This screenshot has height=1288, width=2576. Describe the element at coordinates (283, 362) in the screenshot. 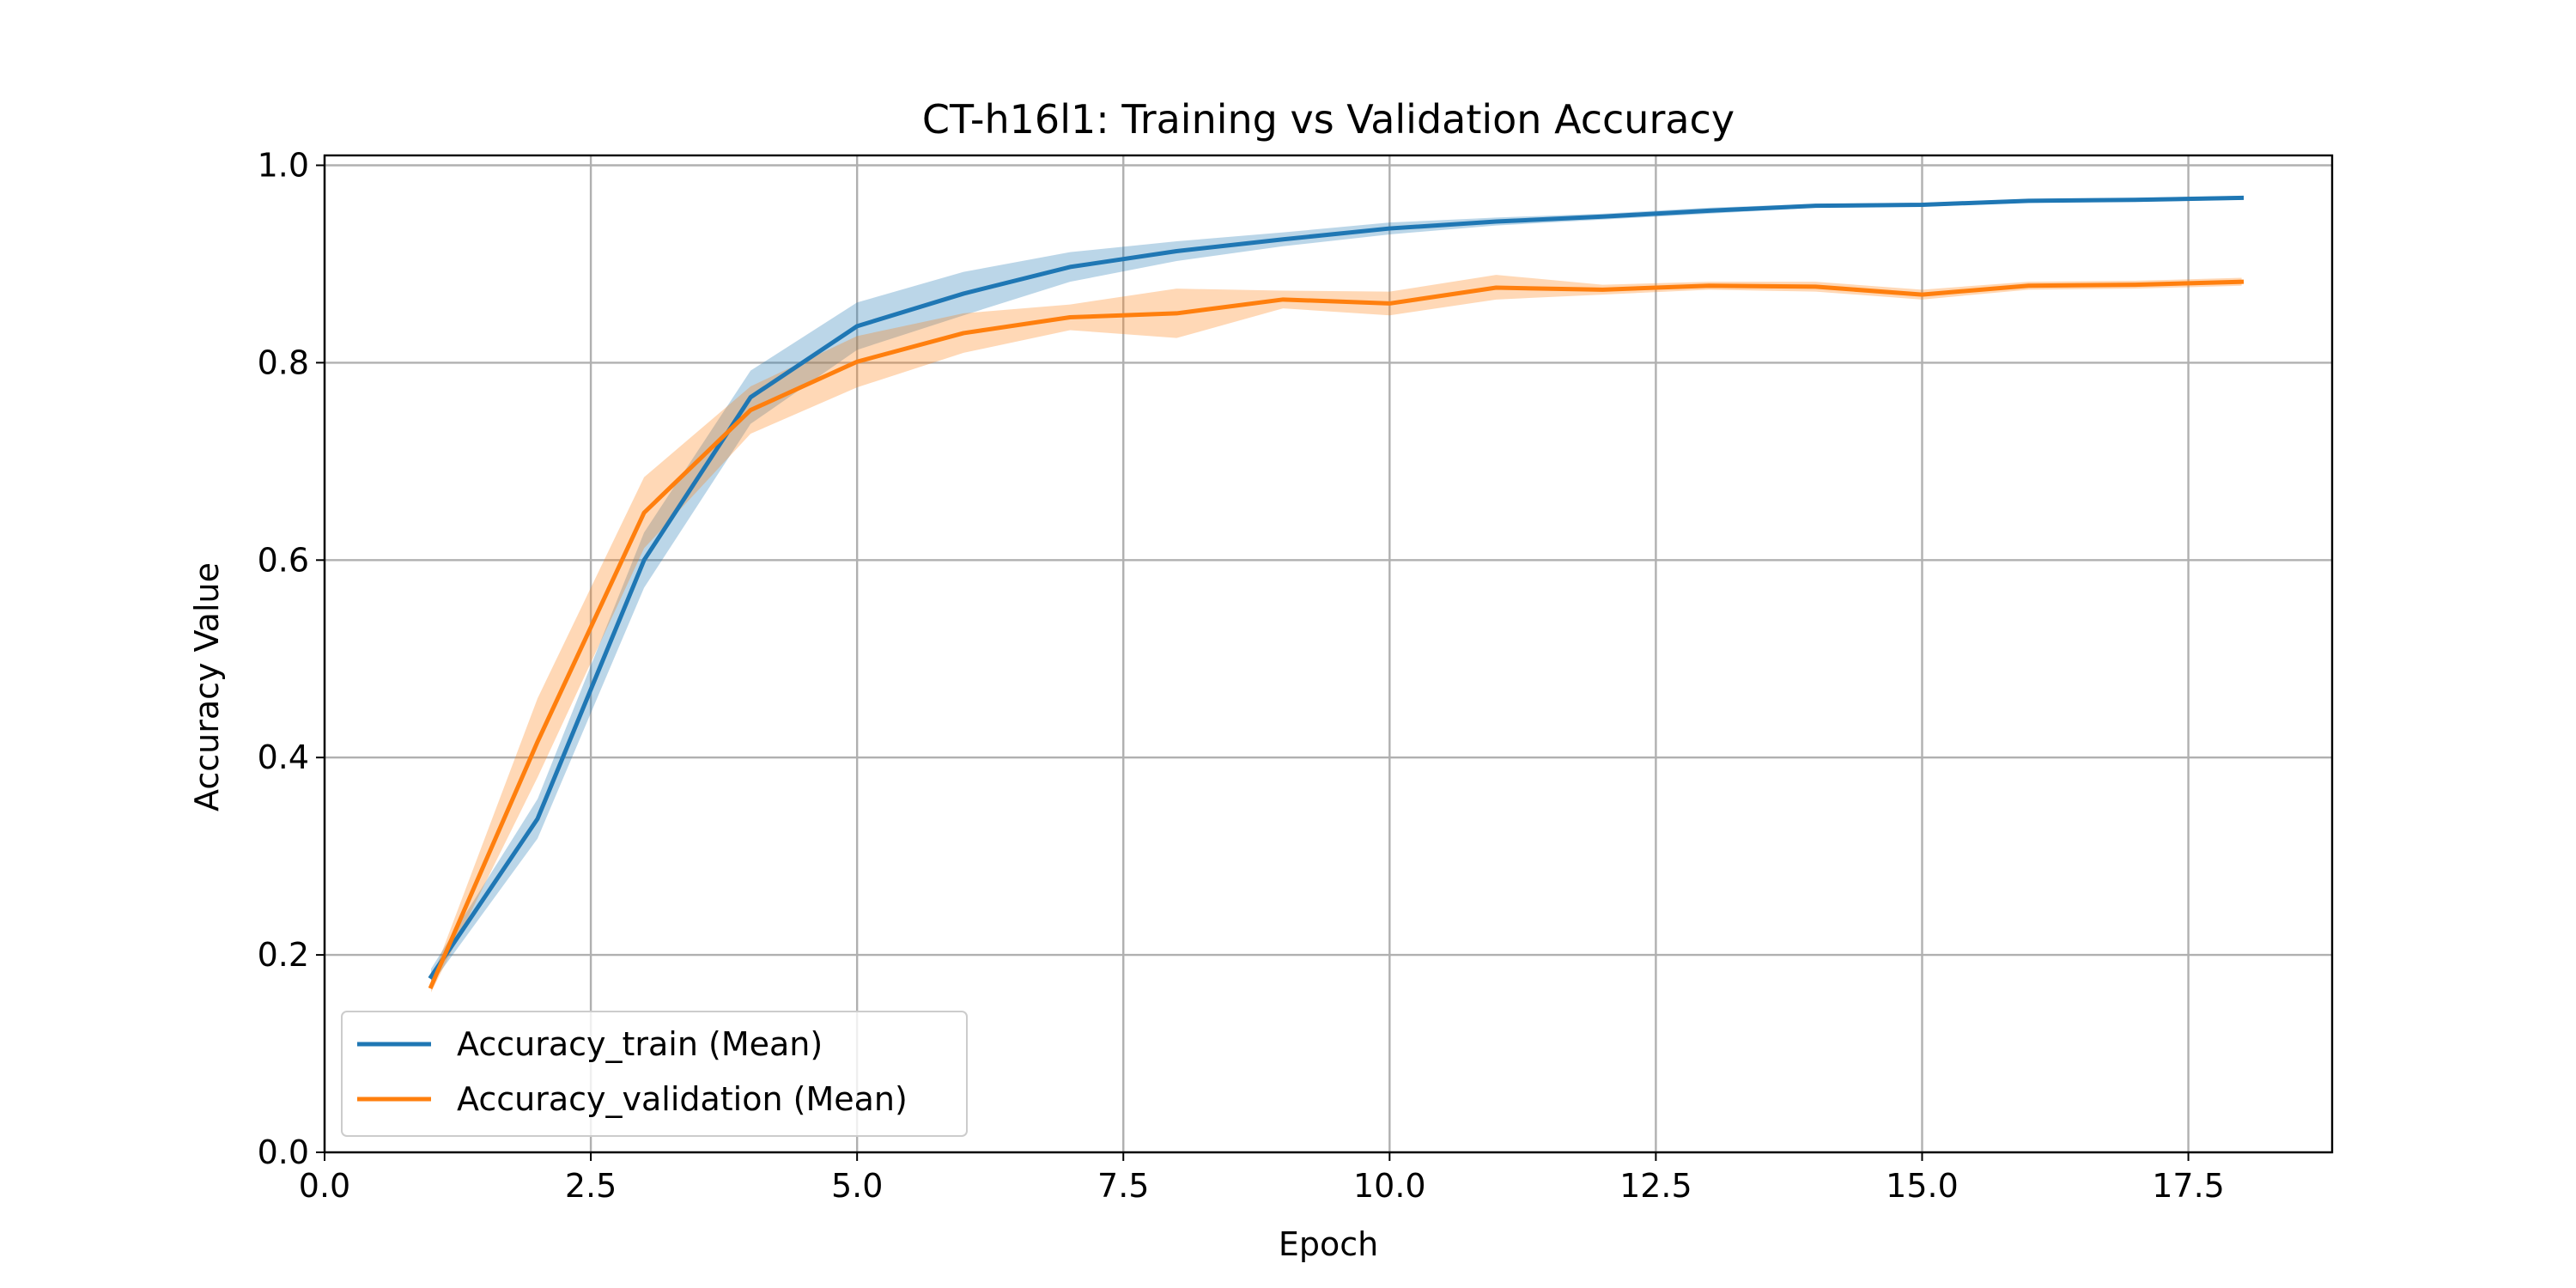

I see `y-tick-label: 0.8` at that location.